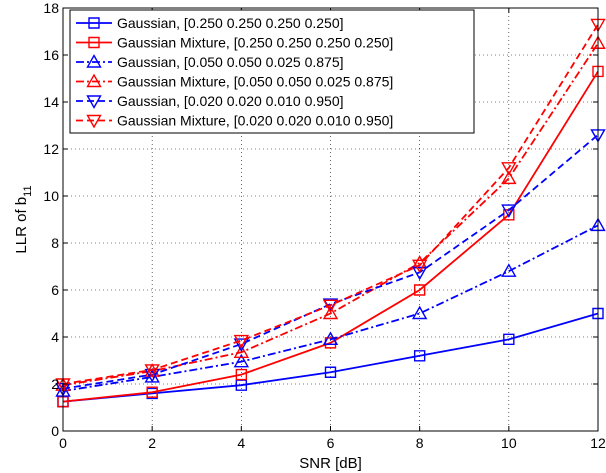  What do you see at coordinates (241, 443) in the screenshot?
I see `x-tick-label: 4` at bounding box center [241, 443].